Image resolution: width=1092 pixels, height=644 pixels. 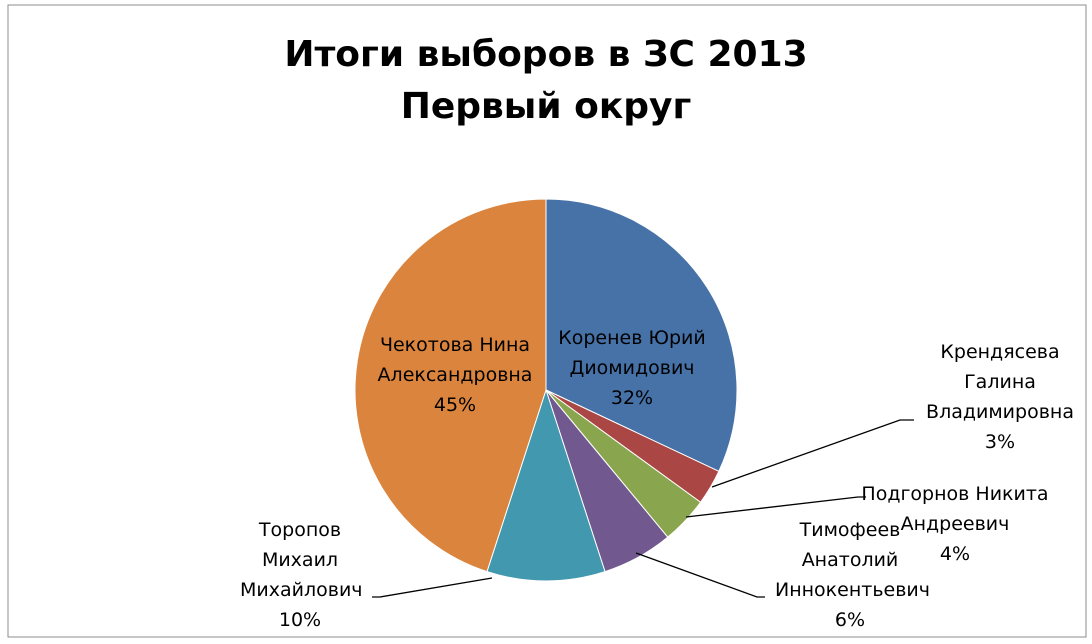 I want to click on chart-subtitle: Первый округ, so click(x=546, y=106).